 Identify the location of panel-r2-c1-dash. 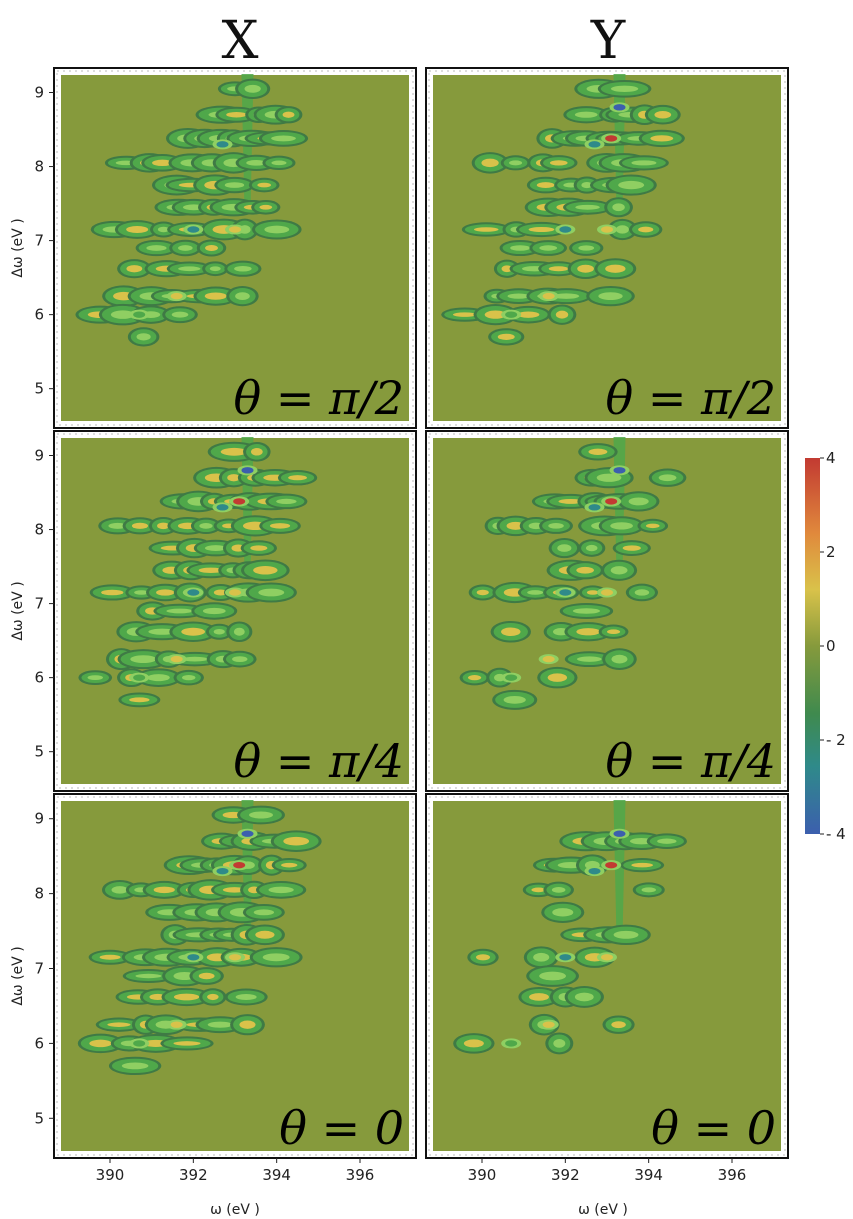
(607, 976).